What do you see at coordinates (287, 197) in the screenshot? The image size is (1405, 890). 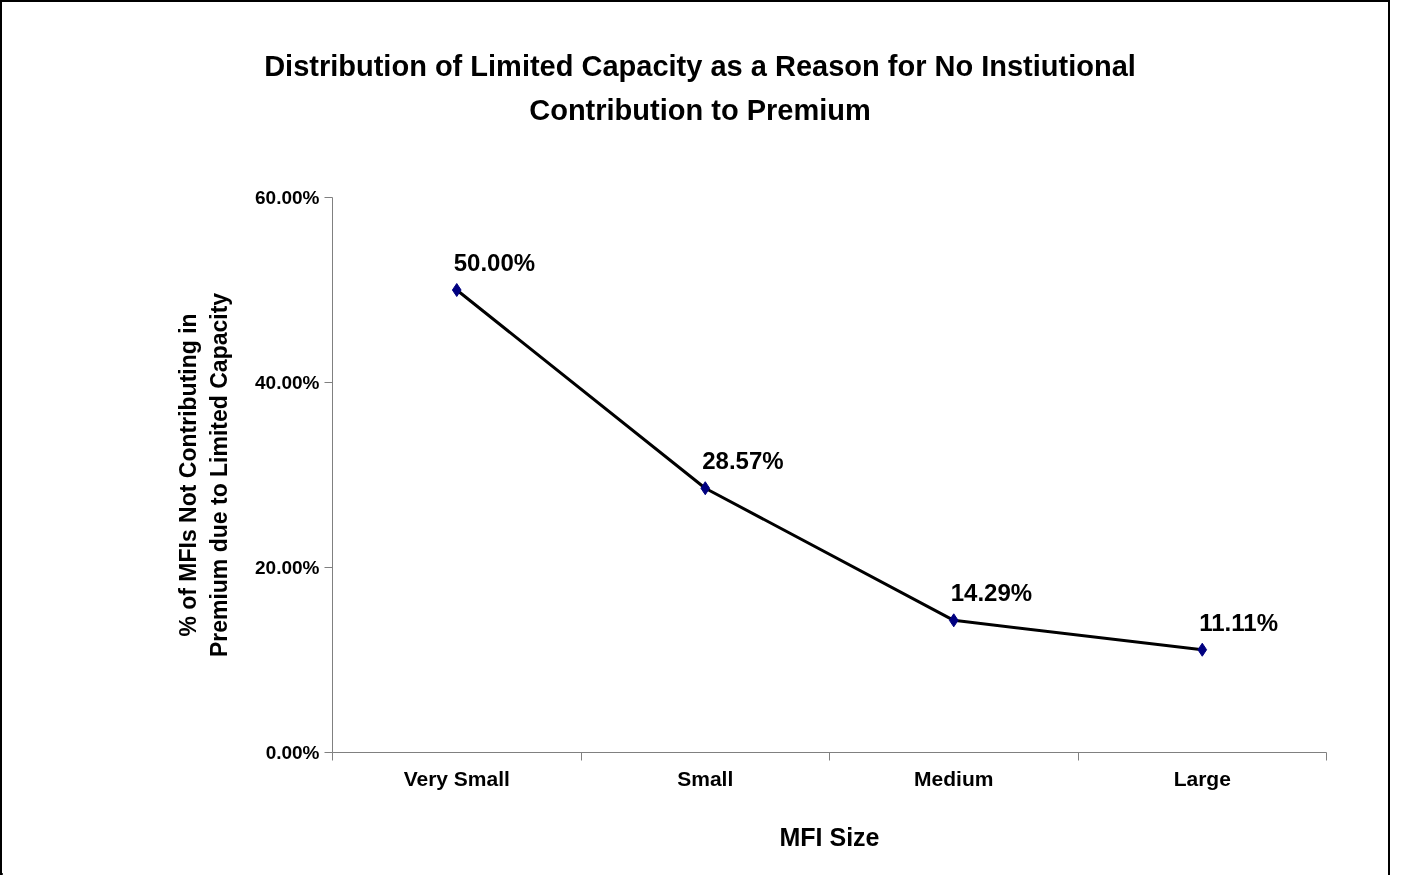 I see `y-tick-label: 60.00%` at bounding box center [287, 197].